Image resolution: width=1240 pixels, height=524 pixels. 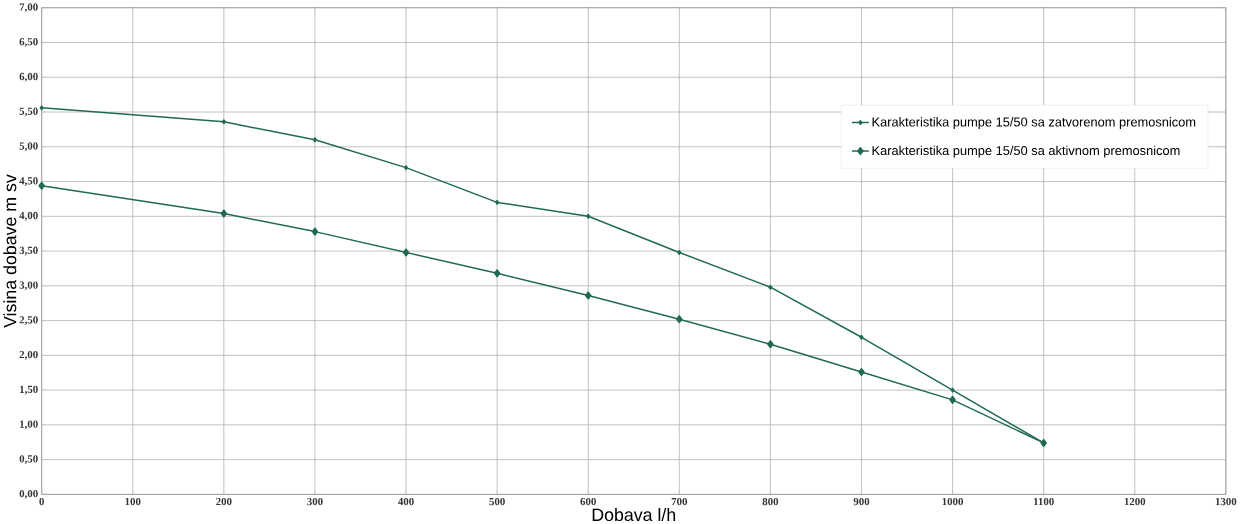 What do you see at coordinates (10, 251) in the screenshot?
I see `y-axis-title: Visina dobave m sv` at bounding box center [10, 251].